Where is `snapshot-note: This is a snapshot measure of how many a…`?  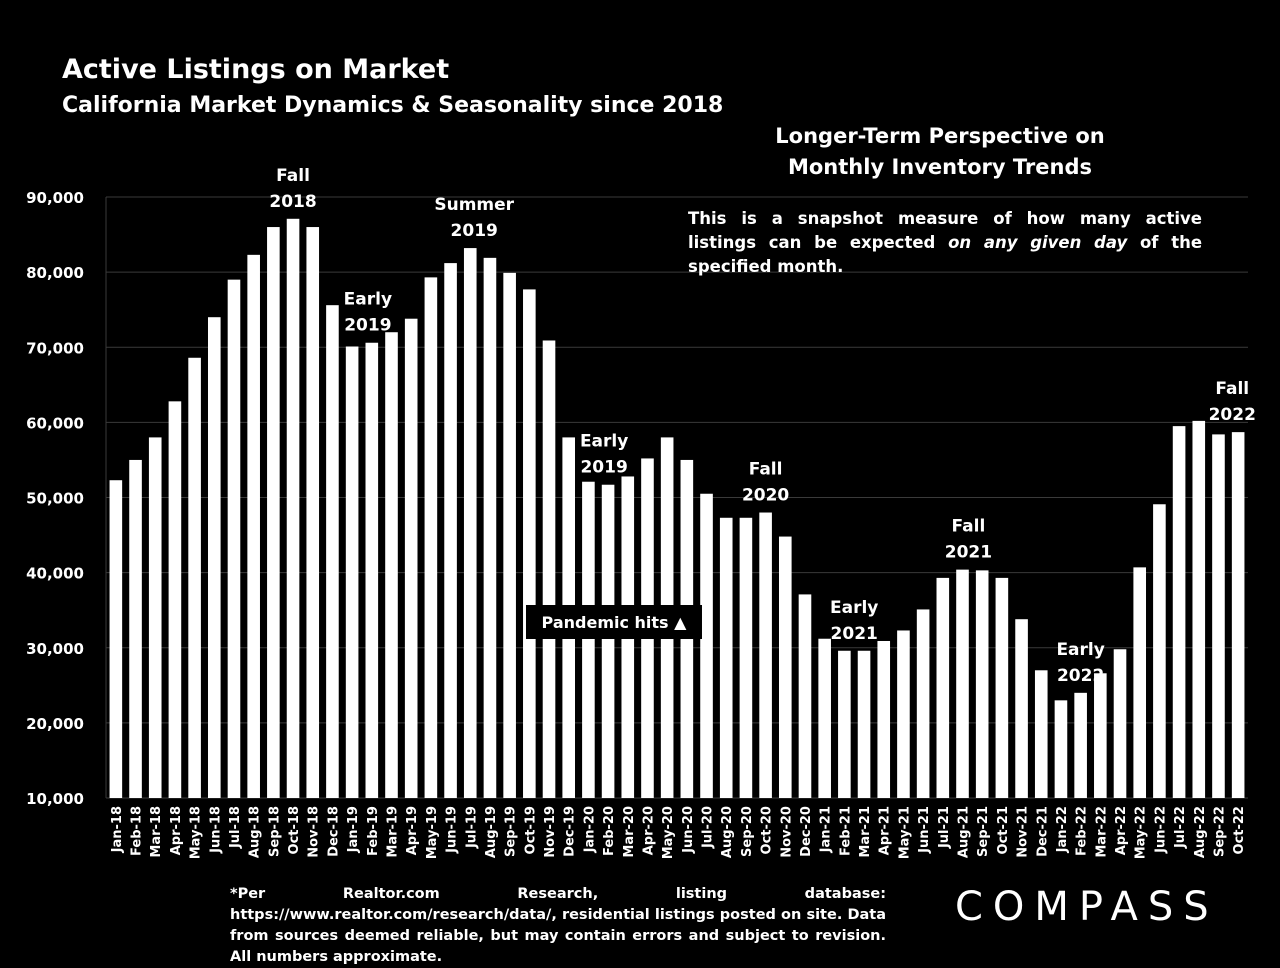 snapshot-note: This is a snapshot measure of how many a… is located at coordinates (945, 243).